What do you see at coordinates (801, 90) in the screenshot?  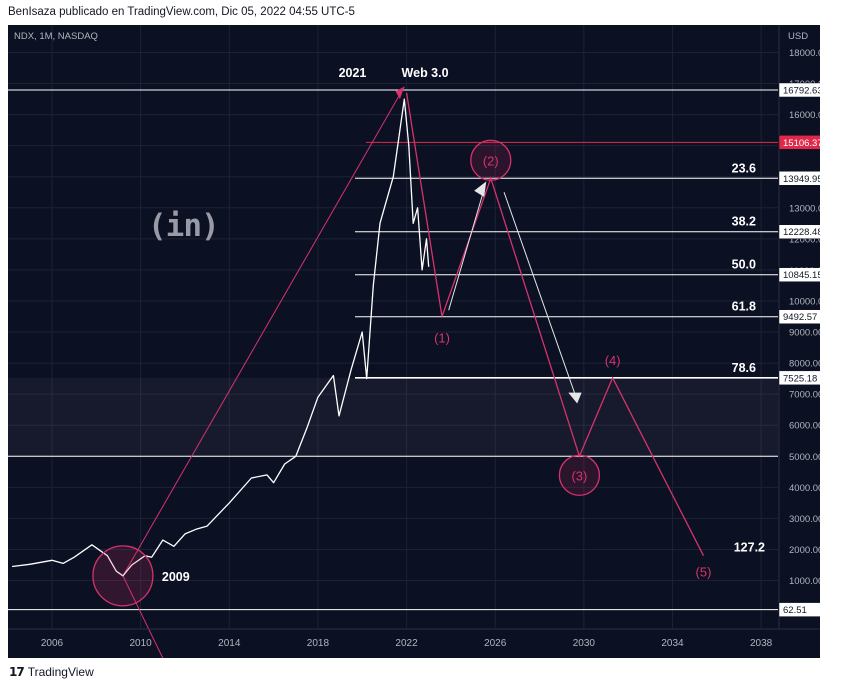 I see `level-price-label: 16792.63` at bounding box center [801, 90].